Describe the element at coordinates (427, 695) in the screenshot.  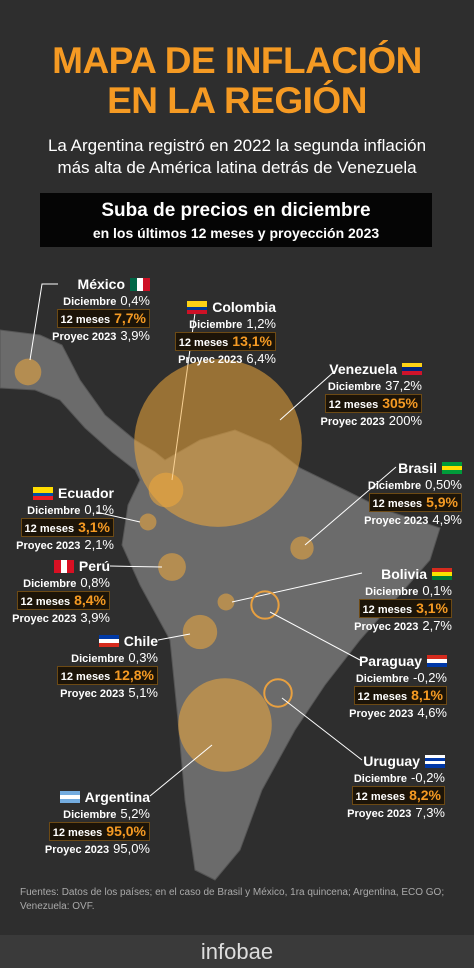
I see `stat-value: 8,1%` at that location.